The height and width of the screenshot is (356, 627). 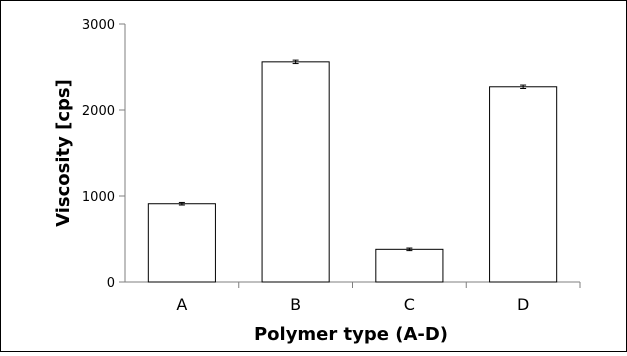 I want to click on bar-c, so click(x=409, y=265).